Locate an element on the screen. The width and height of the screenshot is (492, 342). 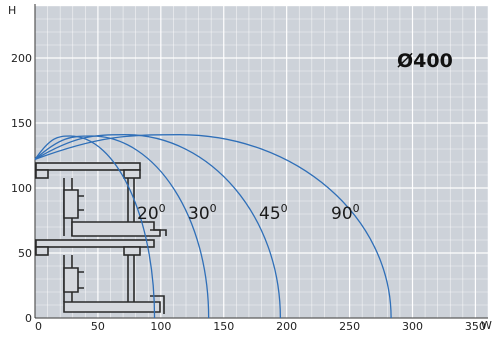
y-tick-label: 0 is located at coordinates (28, 318).